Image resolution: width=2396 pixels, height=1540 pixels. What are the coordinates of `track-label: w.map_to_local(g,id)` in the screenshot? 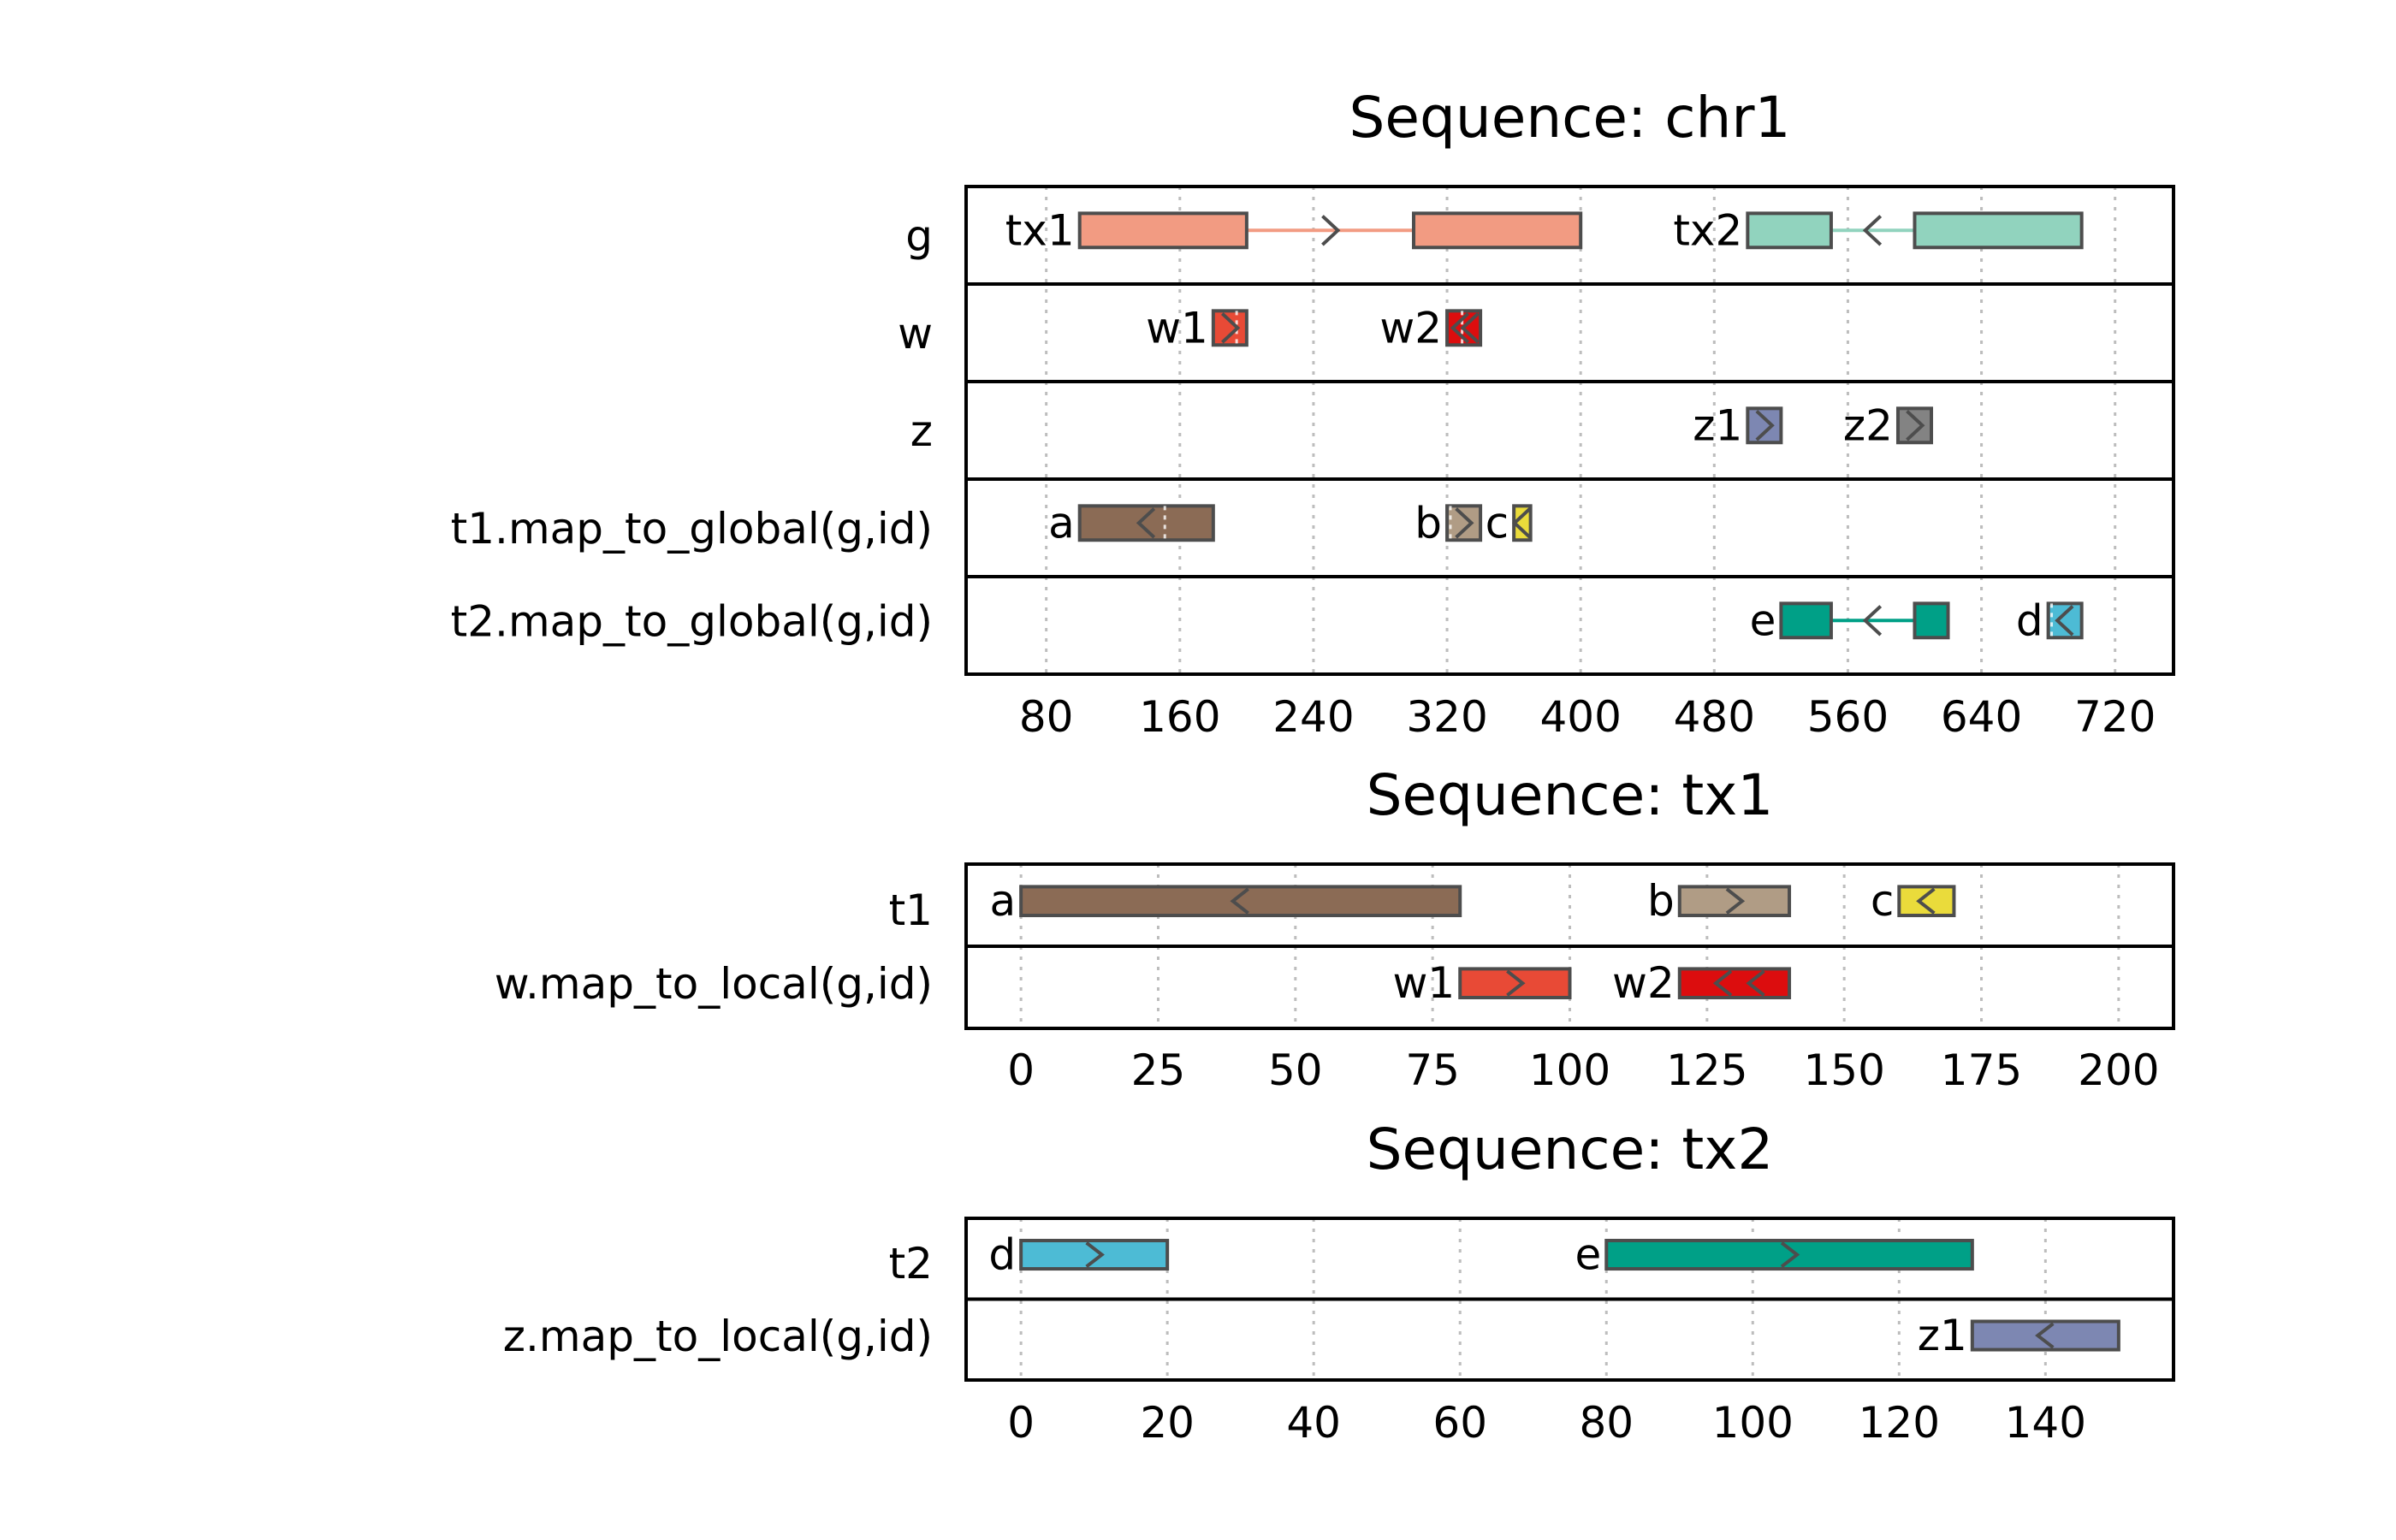 It's located at (714, 984).